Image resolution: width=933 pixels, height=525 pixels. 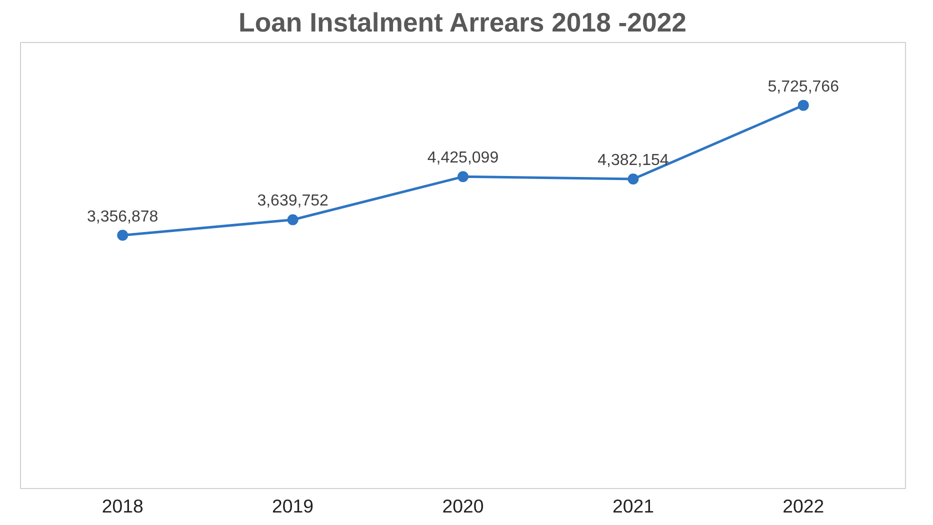 What do you see at coordinates (462, 23) in the screenshot?
I see `chart-title: Loan Instalment Arrears 2018 -2022` at bounding box center [462, 23].